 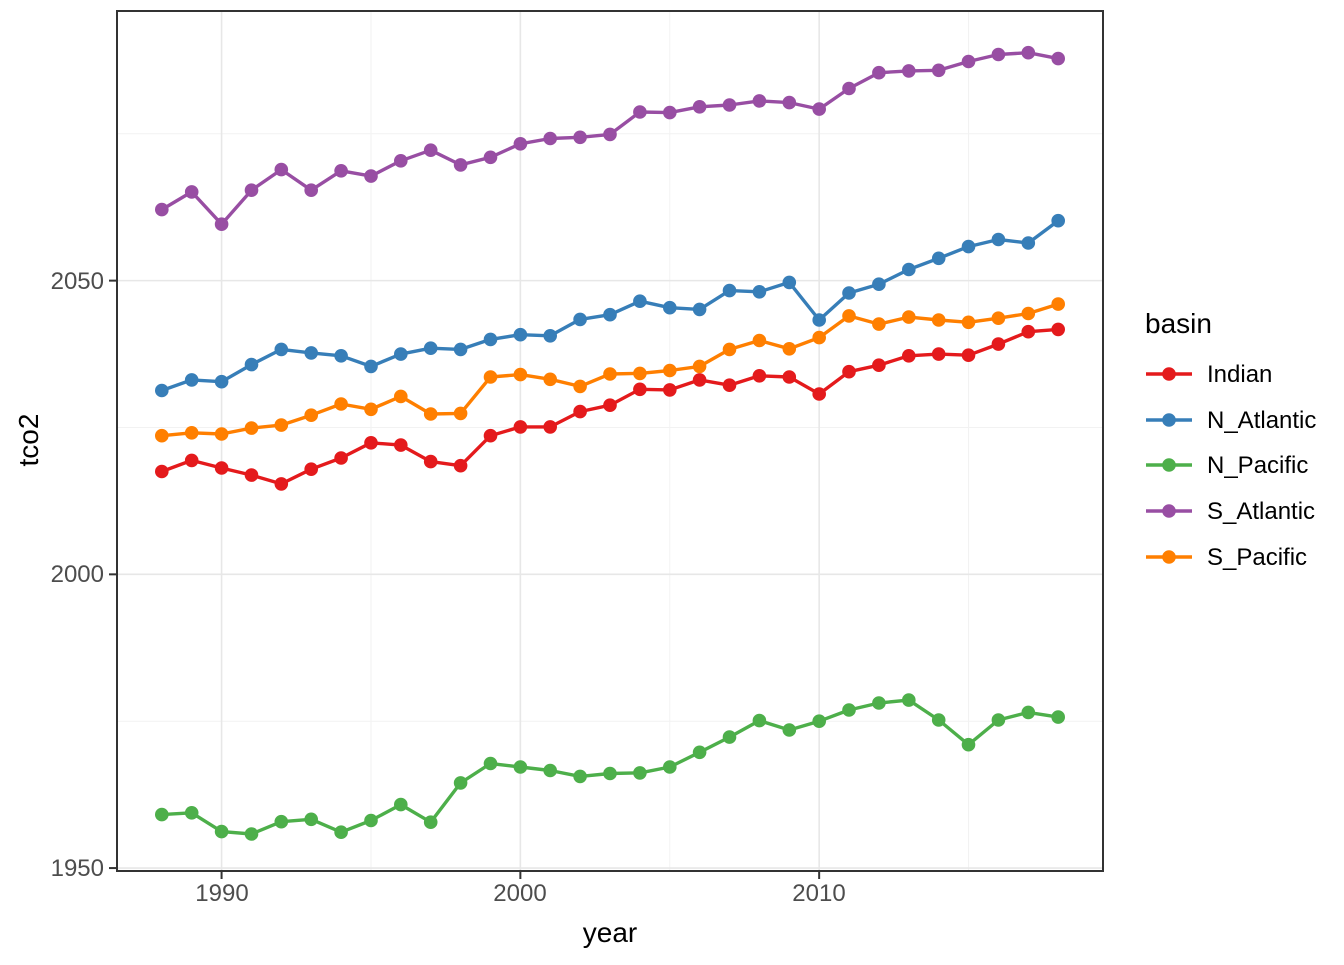 I want to click on legend-title: basin, so click(x=1178, y=323).